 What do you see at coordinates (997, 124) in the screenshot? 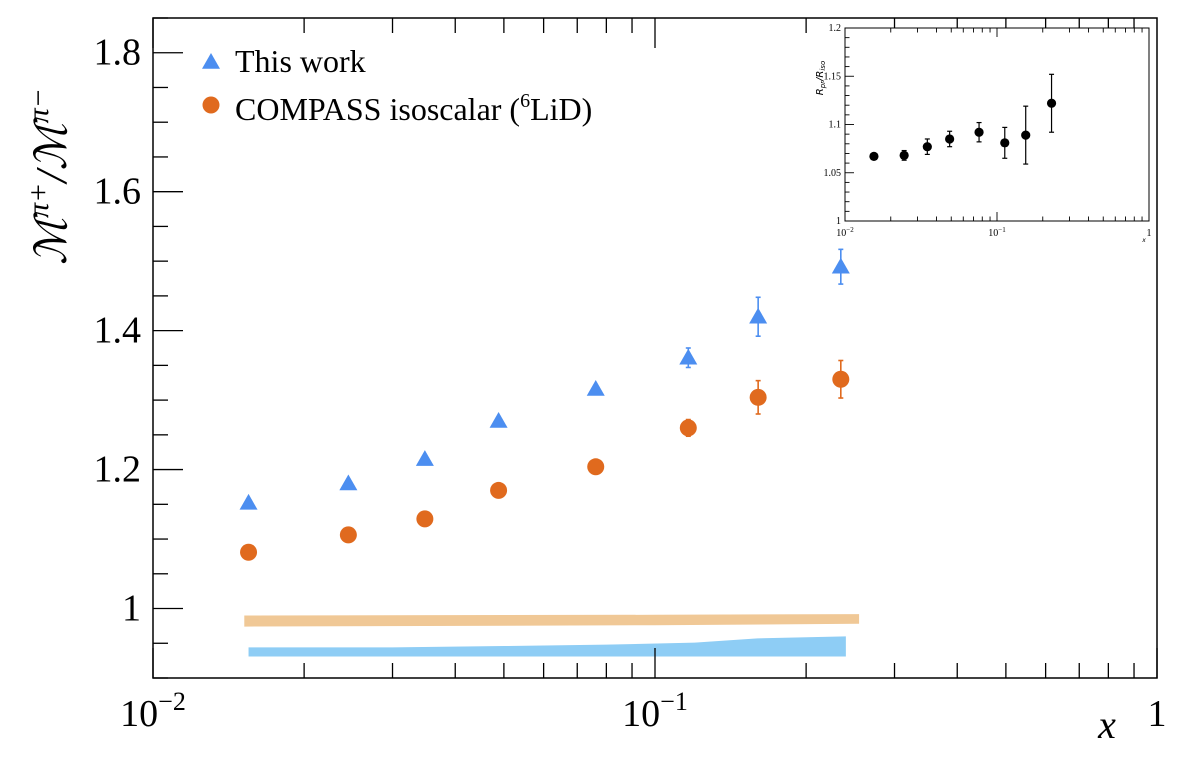
I see `inset-background` at bounding box center [997, 124].